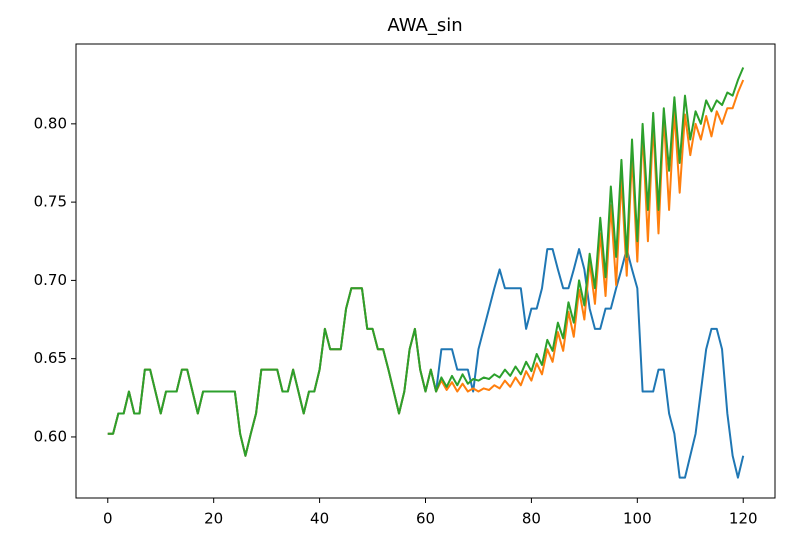  I want to click on x-tick-label: 20, so click(213, 519).